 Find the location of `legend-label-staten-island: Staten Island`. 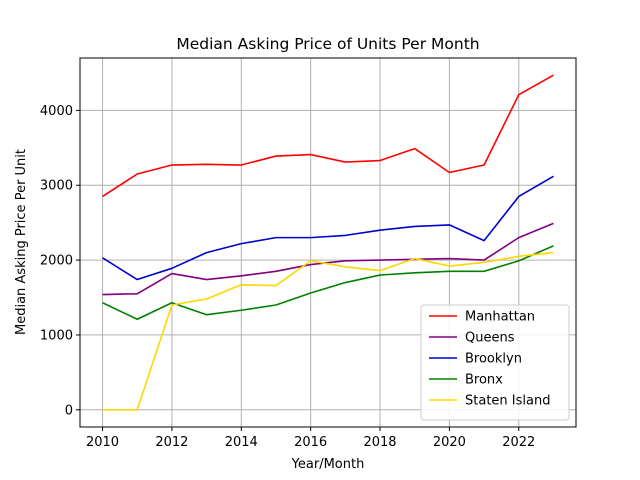

legend-label-staten-island: Staten Island is located at coordinates (507, 401).